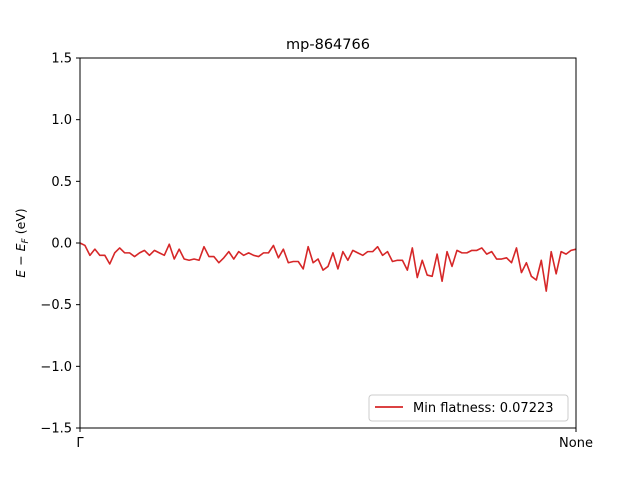 This screenshot has width=640, height=480. I want to click on y-tick-label: 1.5, so click(61, 59).